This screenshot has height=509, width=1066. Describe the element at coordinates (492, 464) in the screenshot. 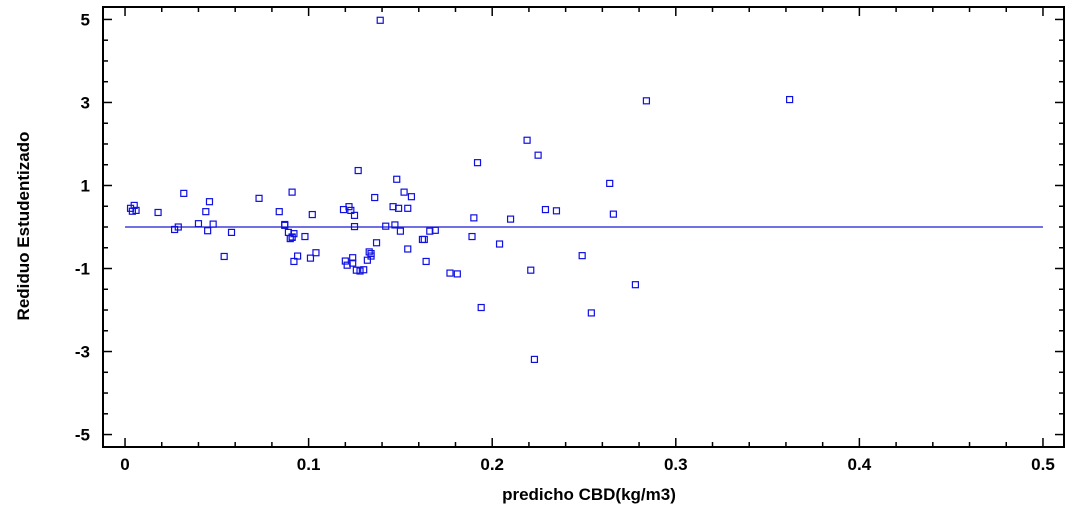

I see `x-tick-label: 0.2` at that location.